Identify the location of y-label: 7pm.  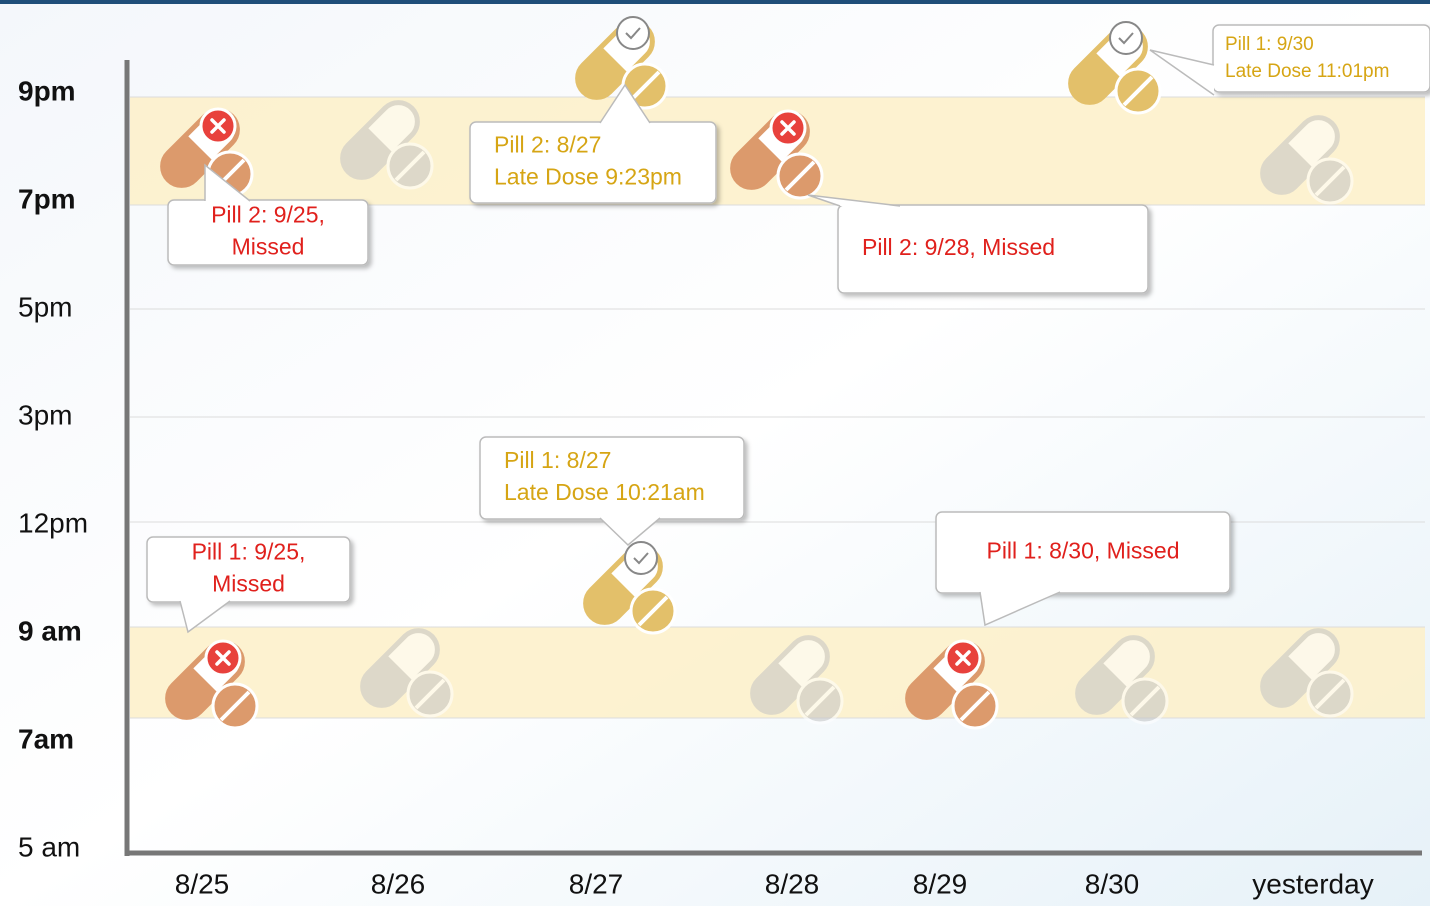
(47, 198).